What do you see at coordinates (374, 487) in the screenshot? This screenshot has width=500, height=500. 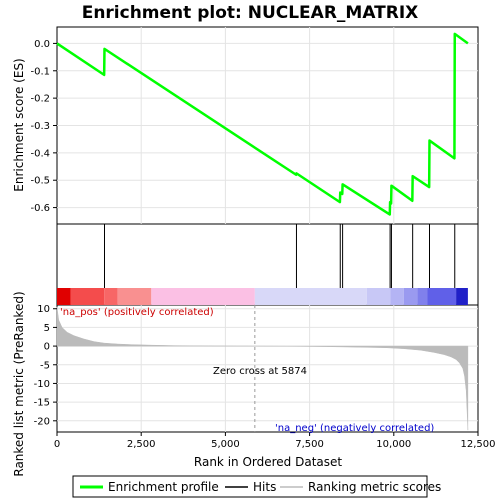 I see `legend-label-metric: Ranking metric scores` at bounding box center [374, 487].